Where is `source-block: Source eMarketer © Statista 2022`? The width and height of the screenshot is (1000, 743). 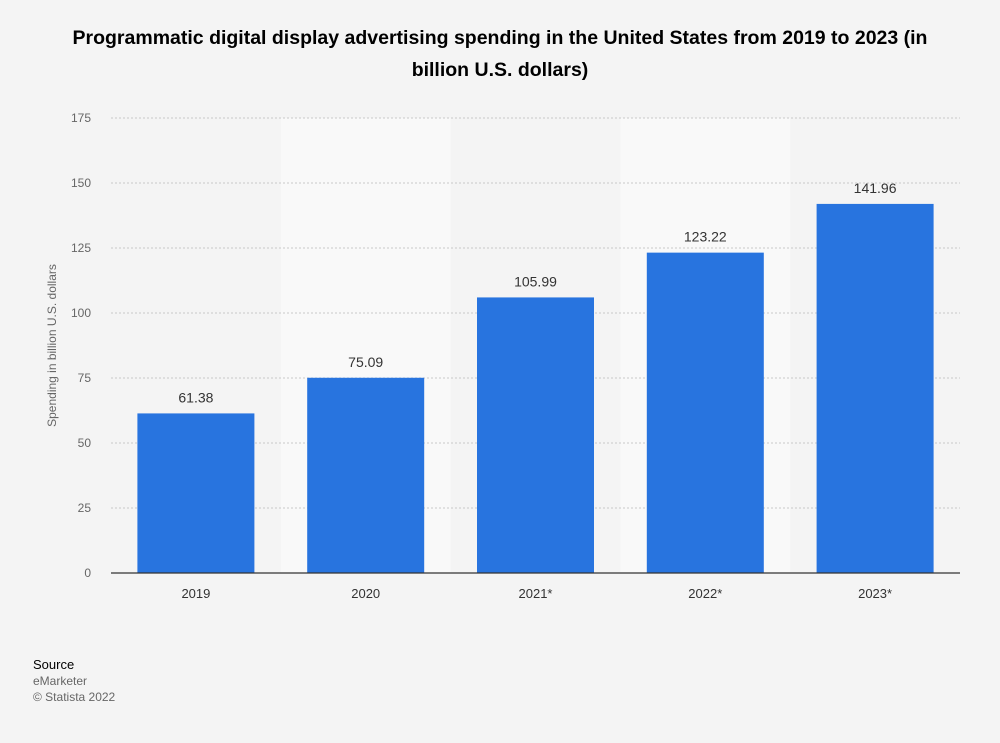
source-block: Source eMarketer © Statista 2022 is located at coordinates (74, 681).